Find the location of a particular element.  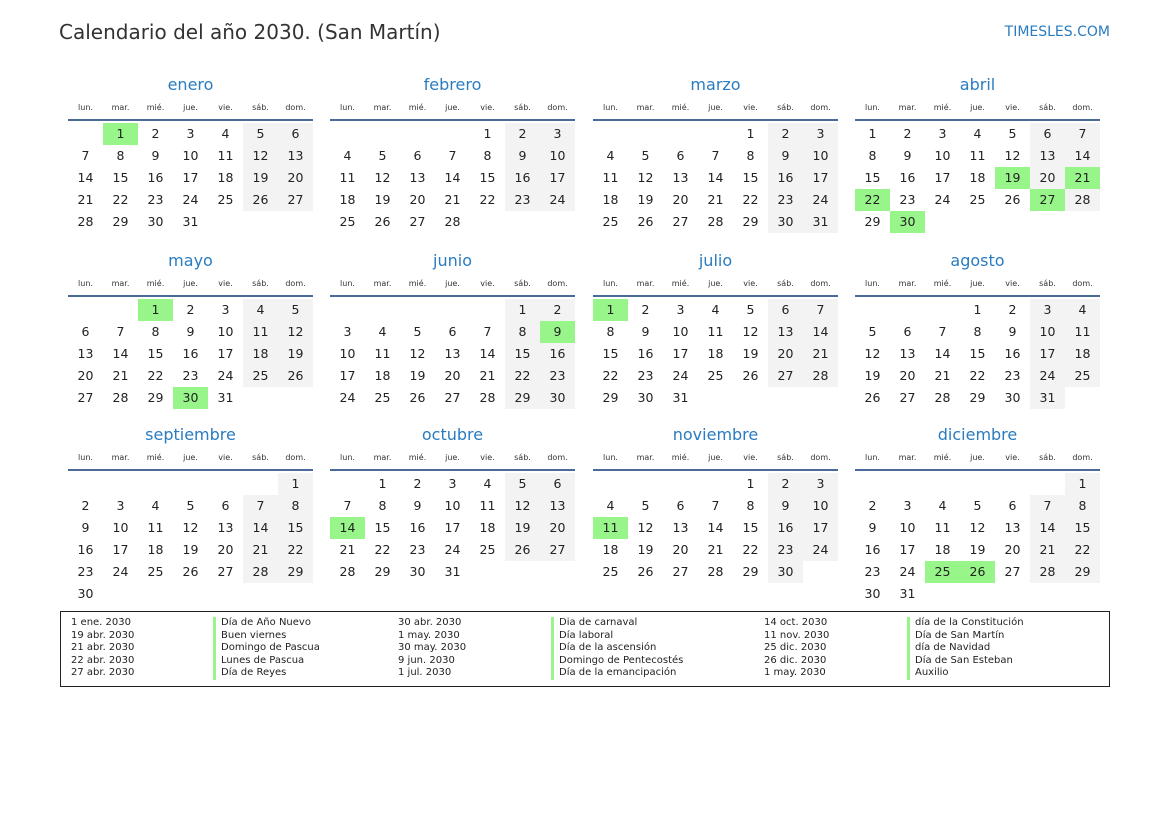

day: 9 is located at coordinates (417, 505).